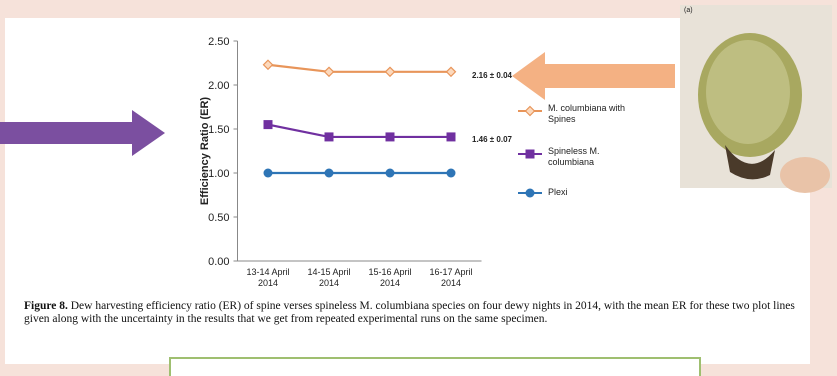 This screenshot has width=837, height=376. Describe the element at coordinates (492, 75) in the screenshot. I see `annotation: 2.16 ± 0.04` at that location.